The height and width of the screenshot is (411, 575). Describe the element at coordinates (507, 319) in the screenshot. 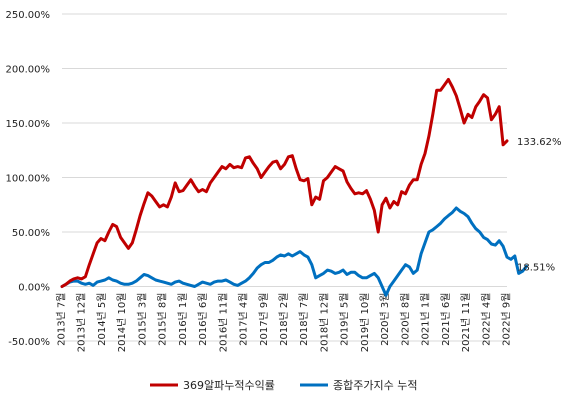

I see `x-tick-label: 2022년 9월` at that location.